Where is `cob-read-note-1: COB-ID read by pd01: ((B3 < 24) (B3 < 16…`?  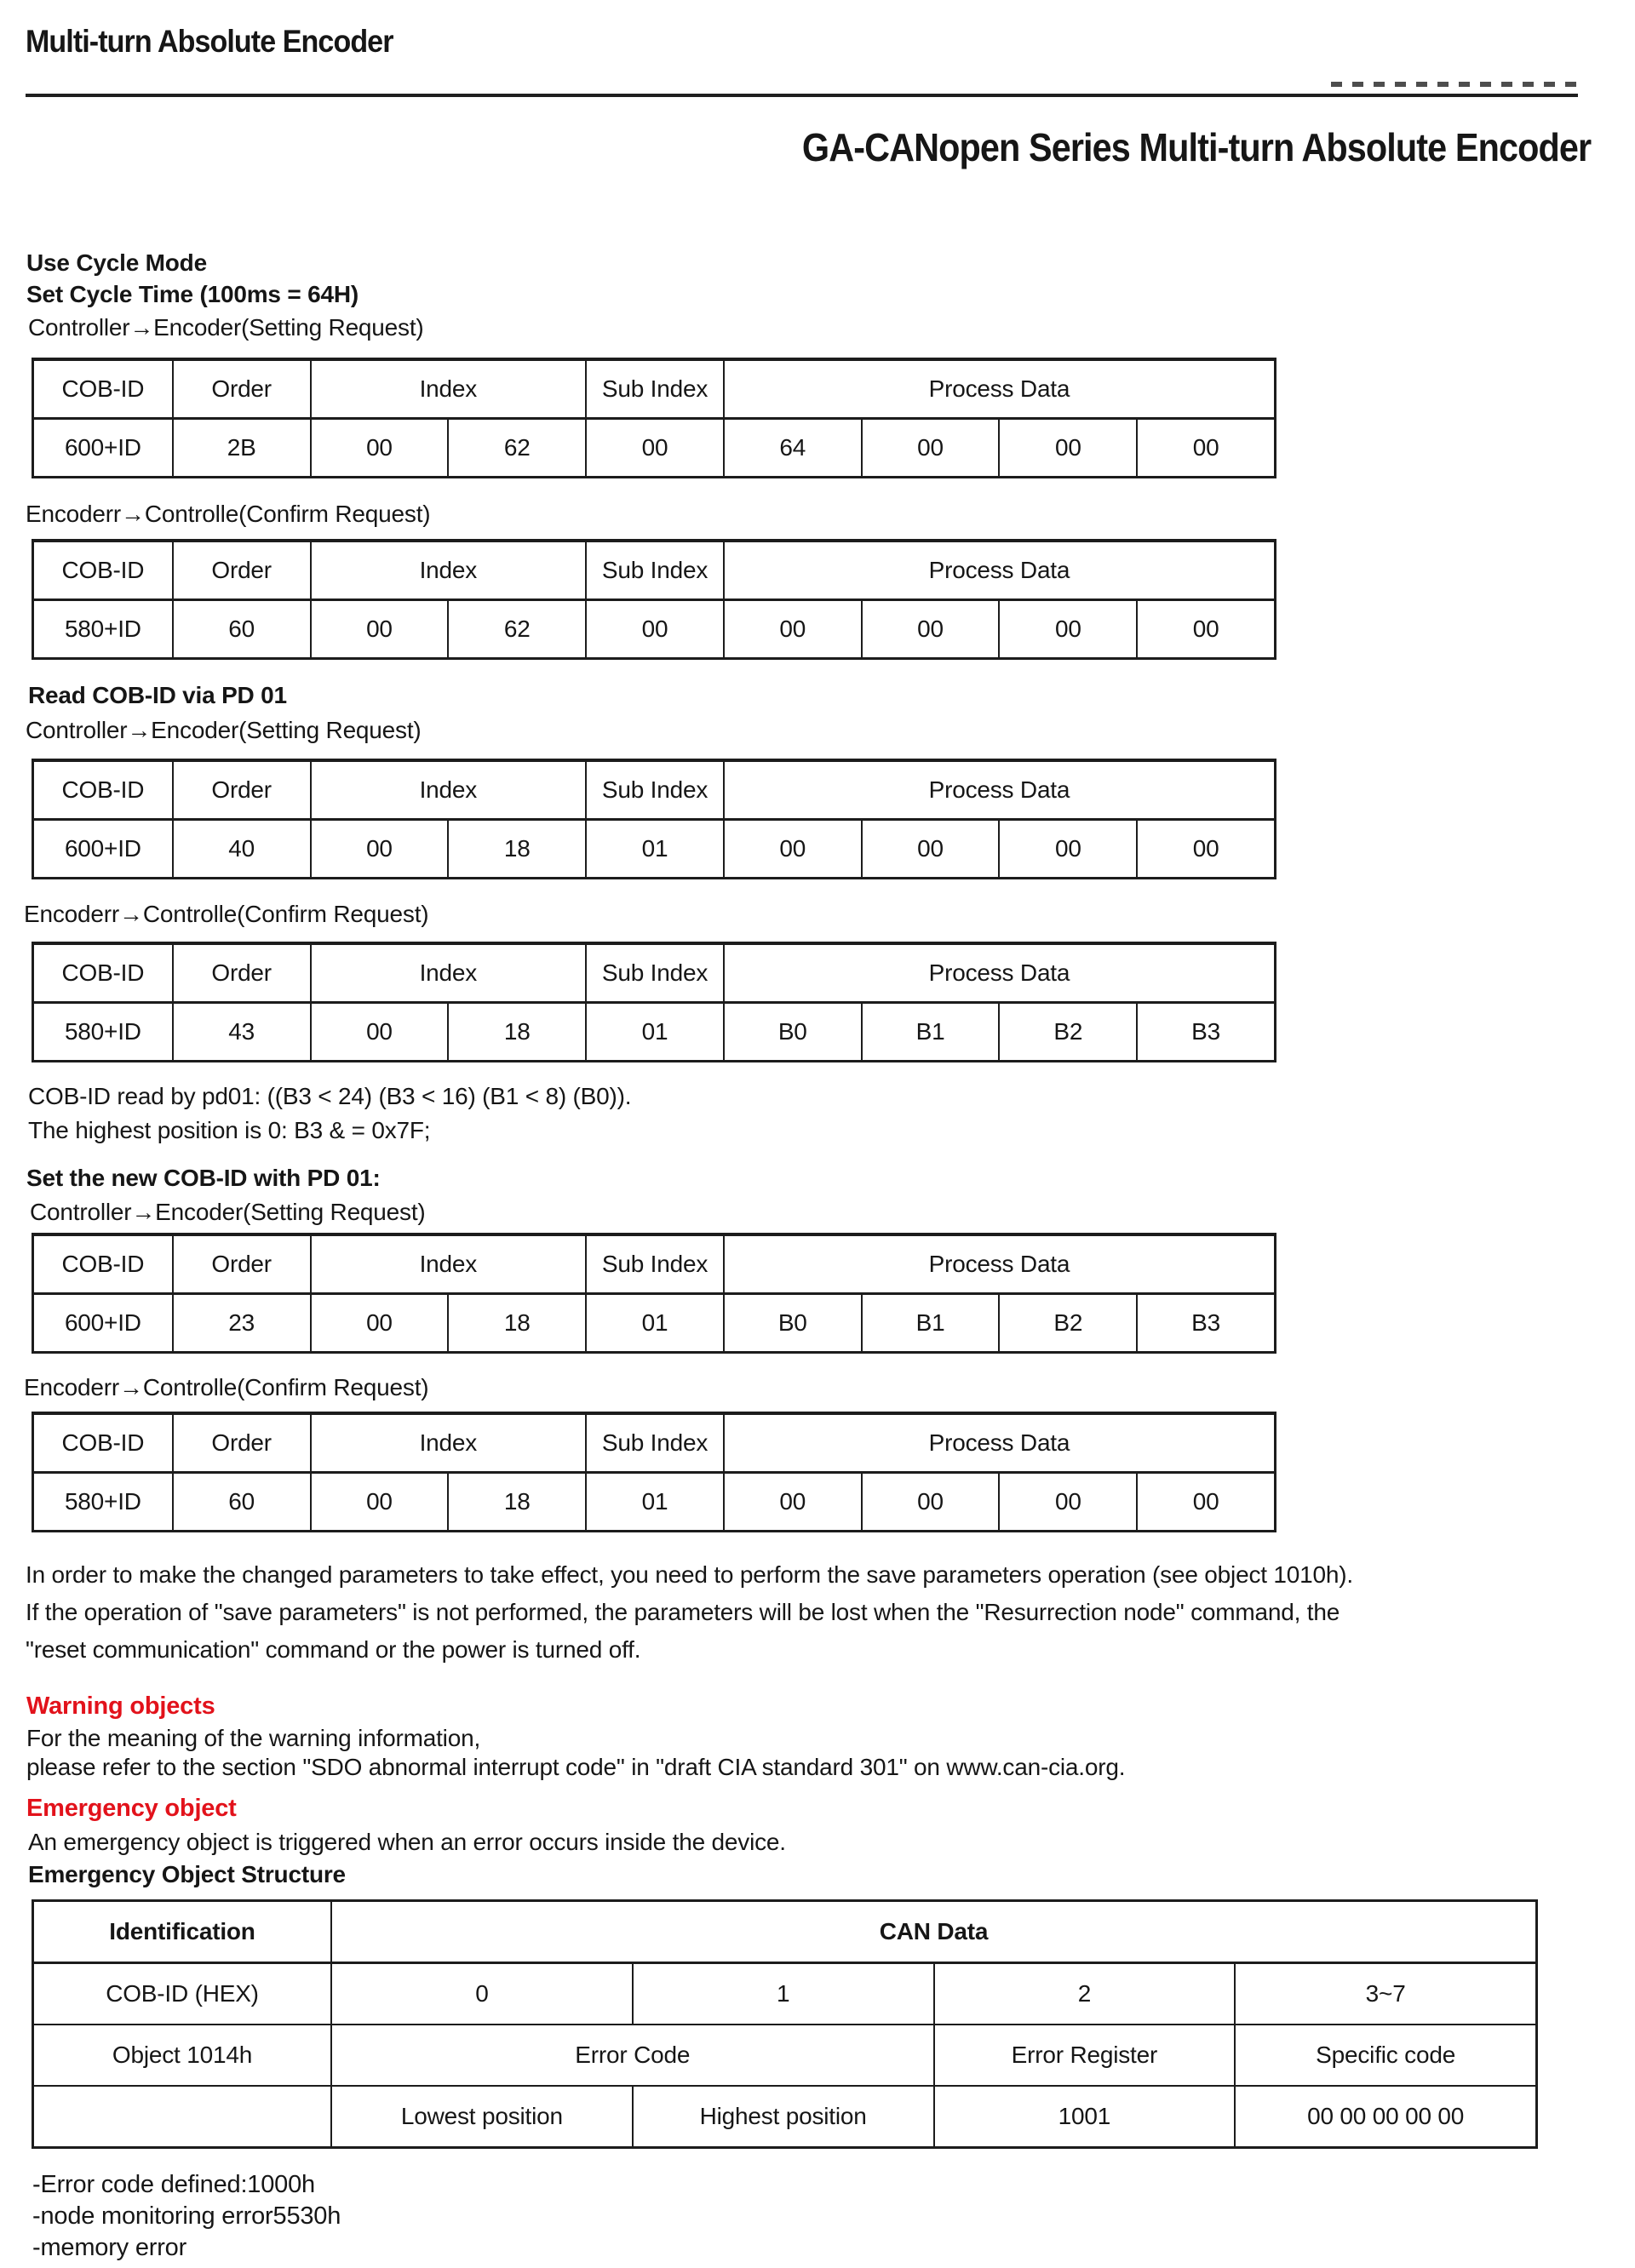 cob-read-note-1: COB-ID read by pd01: ((B3 < 24) (B3 < 16… is located at coordinates (330, 1096).